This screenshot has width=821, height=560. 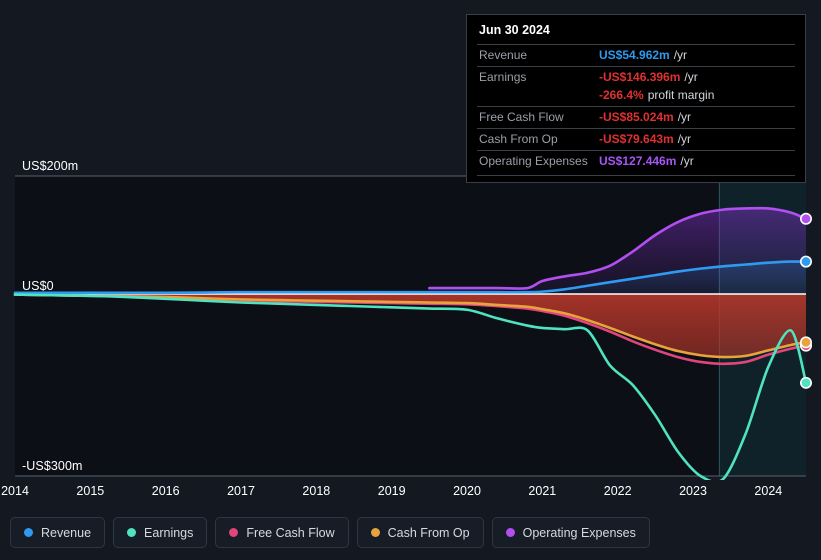 What do you see at coordinates (621, 95) in the screenshot?
I see `tooltip-row-value: -266.4%` at bounding box center [621, 95].